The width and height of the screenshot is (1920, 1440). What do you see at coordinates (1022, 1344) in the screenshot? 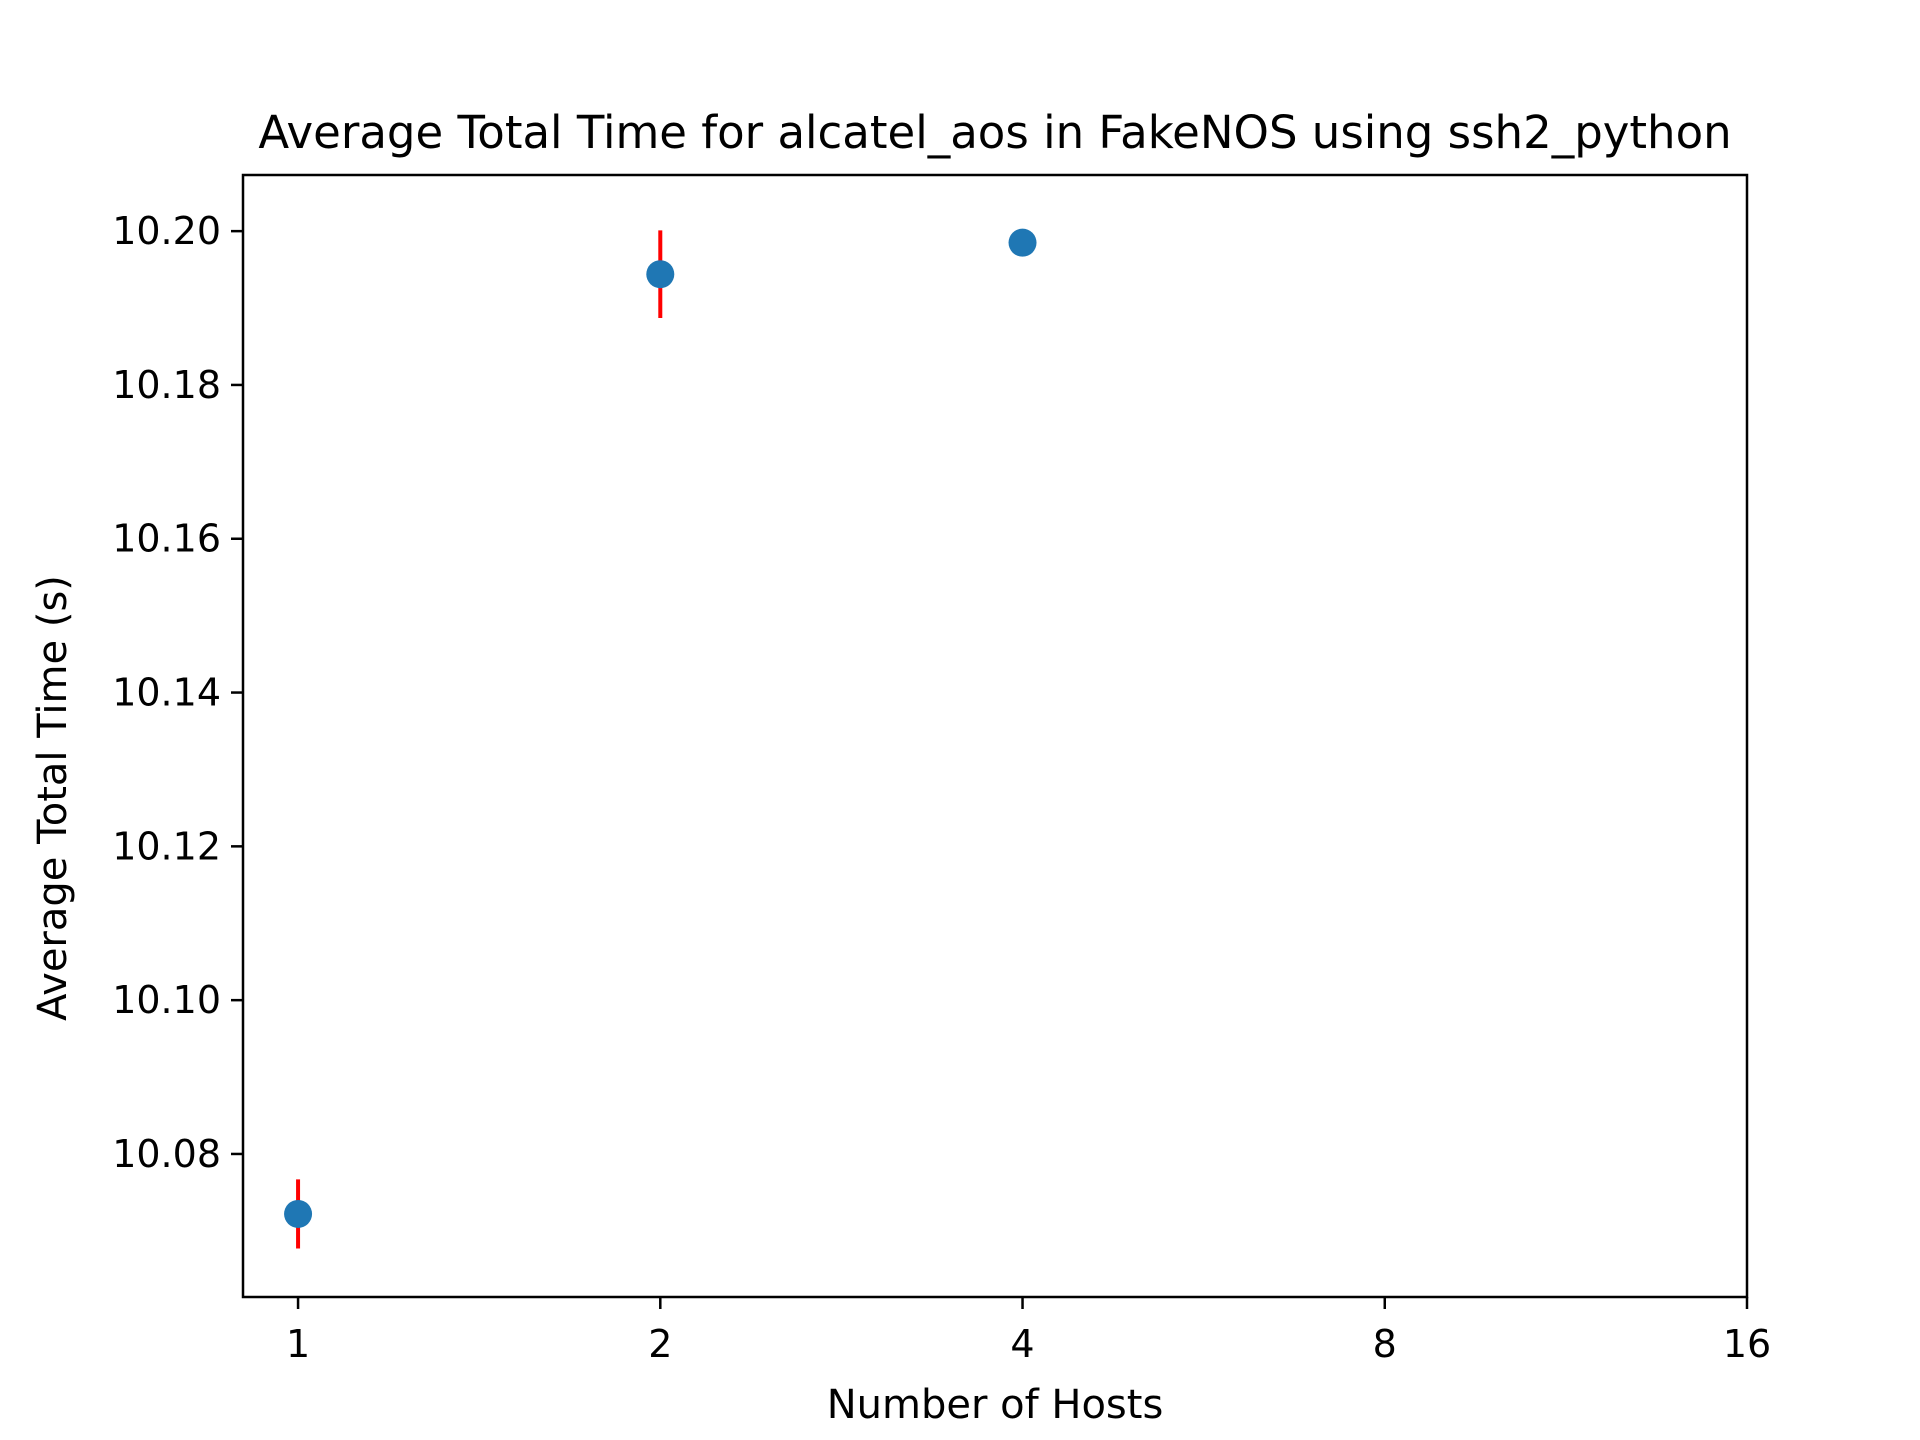
I see `x-tick-label: 4` at bounding box center [1022, 1344].